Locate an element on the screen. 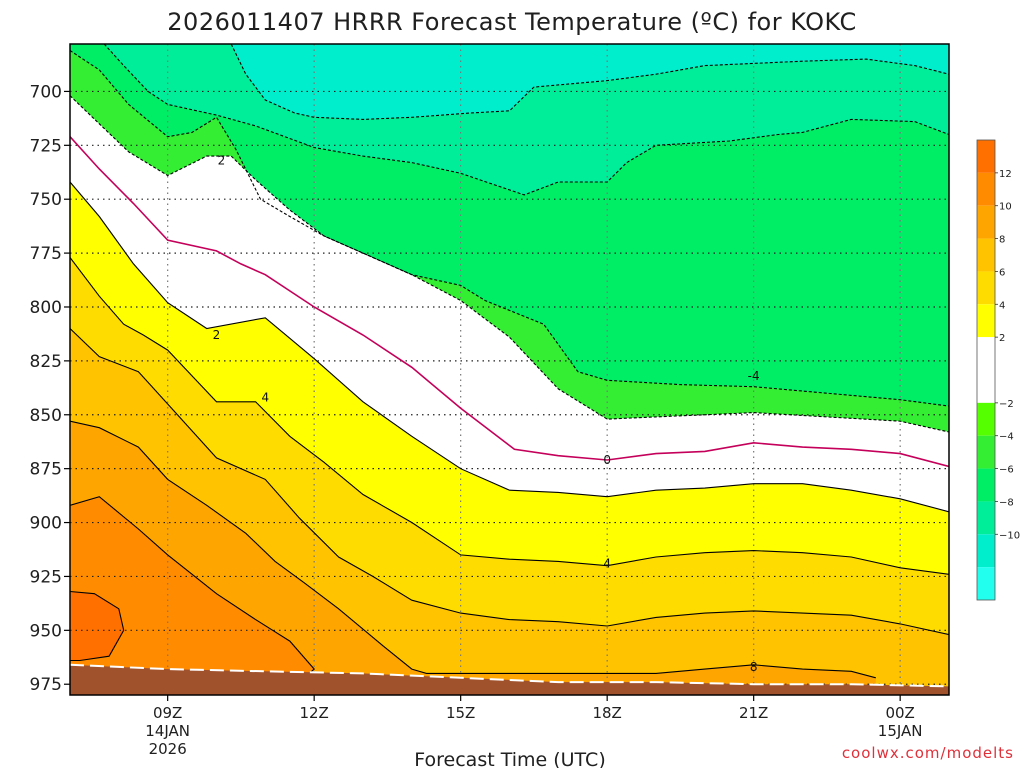  ground-surface is located at coordinates (509, 679).